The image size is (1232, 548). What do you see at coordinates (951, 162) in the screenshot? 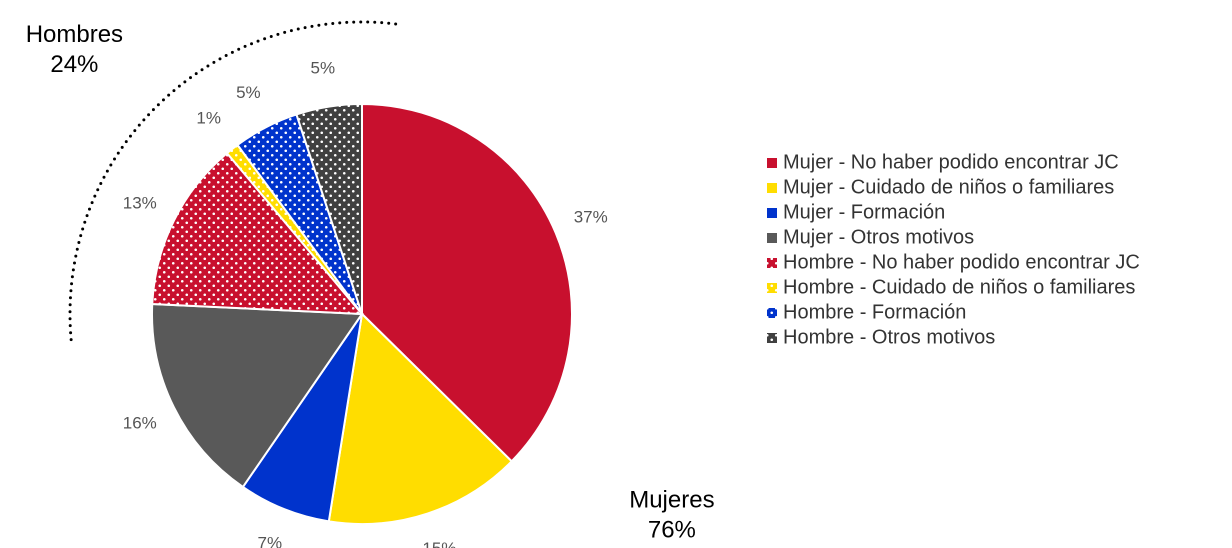
I see `legend-label: Mujer - No haber podido encontrar JC` at bounding box center [951, 162].